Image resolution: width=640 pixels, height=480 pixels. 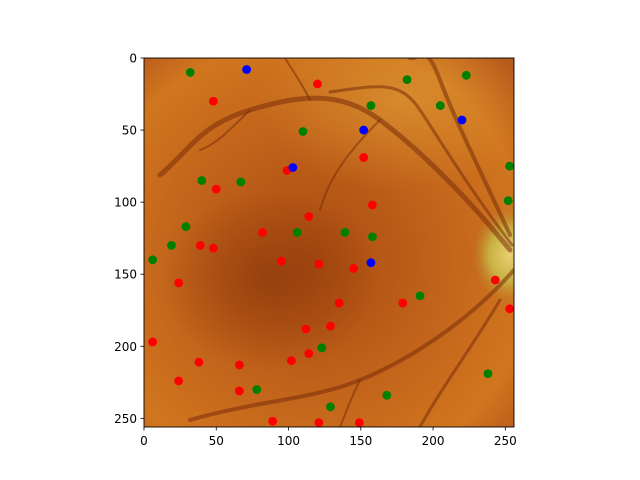 What do you see at coordinates (360, 441) in the screenshot?
I see `x-tick-label: 150` at bounding box center [360, 441].